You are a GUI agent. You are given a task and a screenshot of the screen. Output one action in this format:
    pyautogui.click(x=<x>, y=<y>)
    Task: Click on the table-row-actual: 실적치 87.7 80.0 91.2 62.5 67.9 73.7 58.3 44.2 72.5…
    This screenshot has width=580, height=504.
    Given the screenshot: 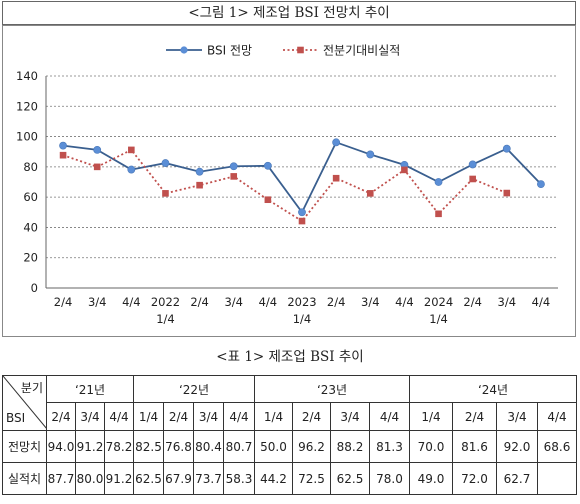 What is the action you would take?
    pyautogui.click(x=289, y=478)
    